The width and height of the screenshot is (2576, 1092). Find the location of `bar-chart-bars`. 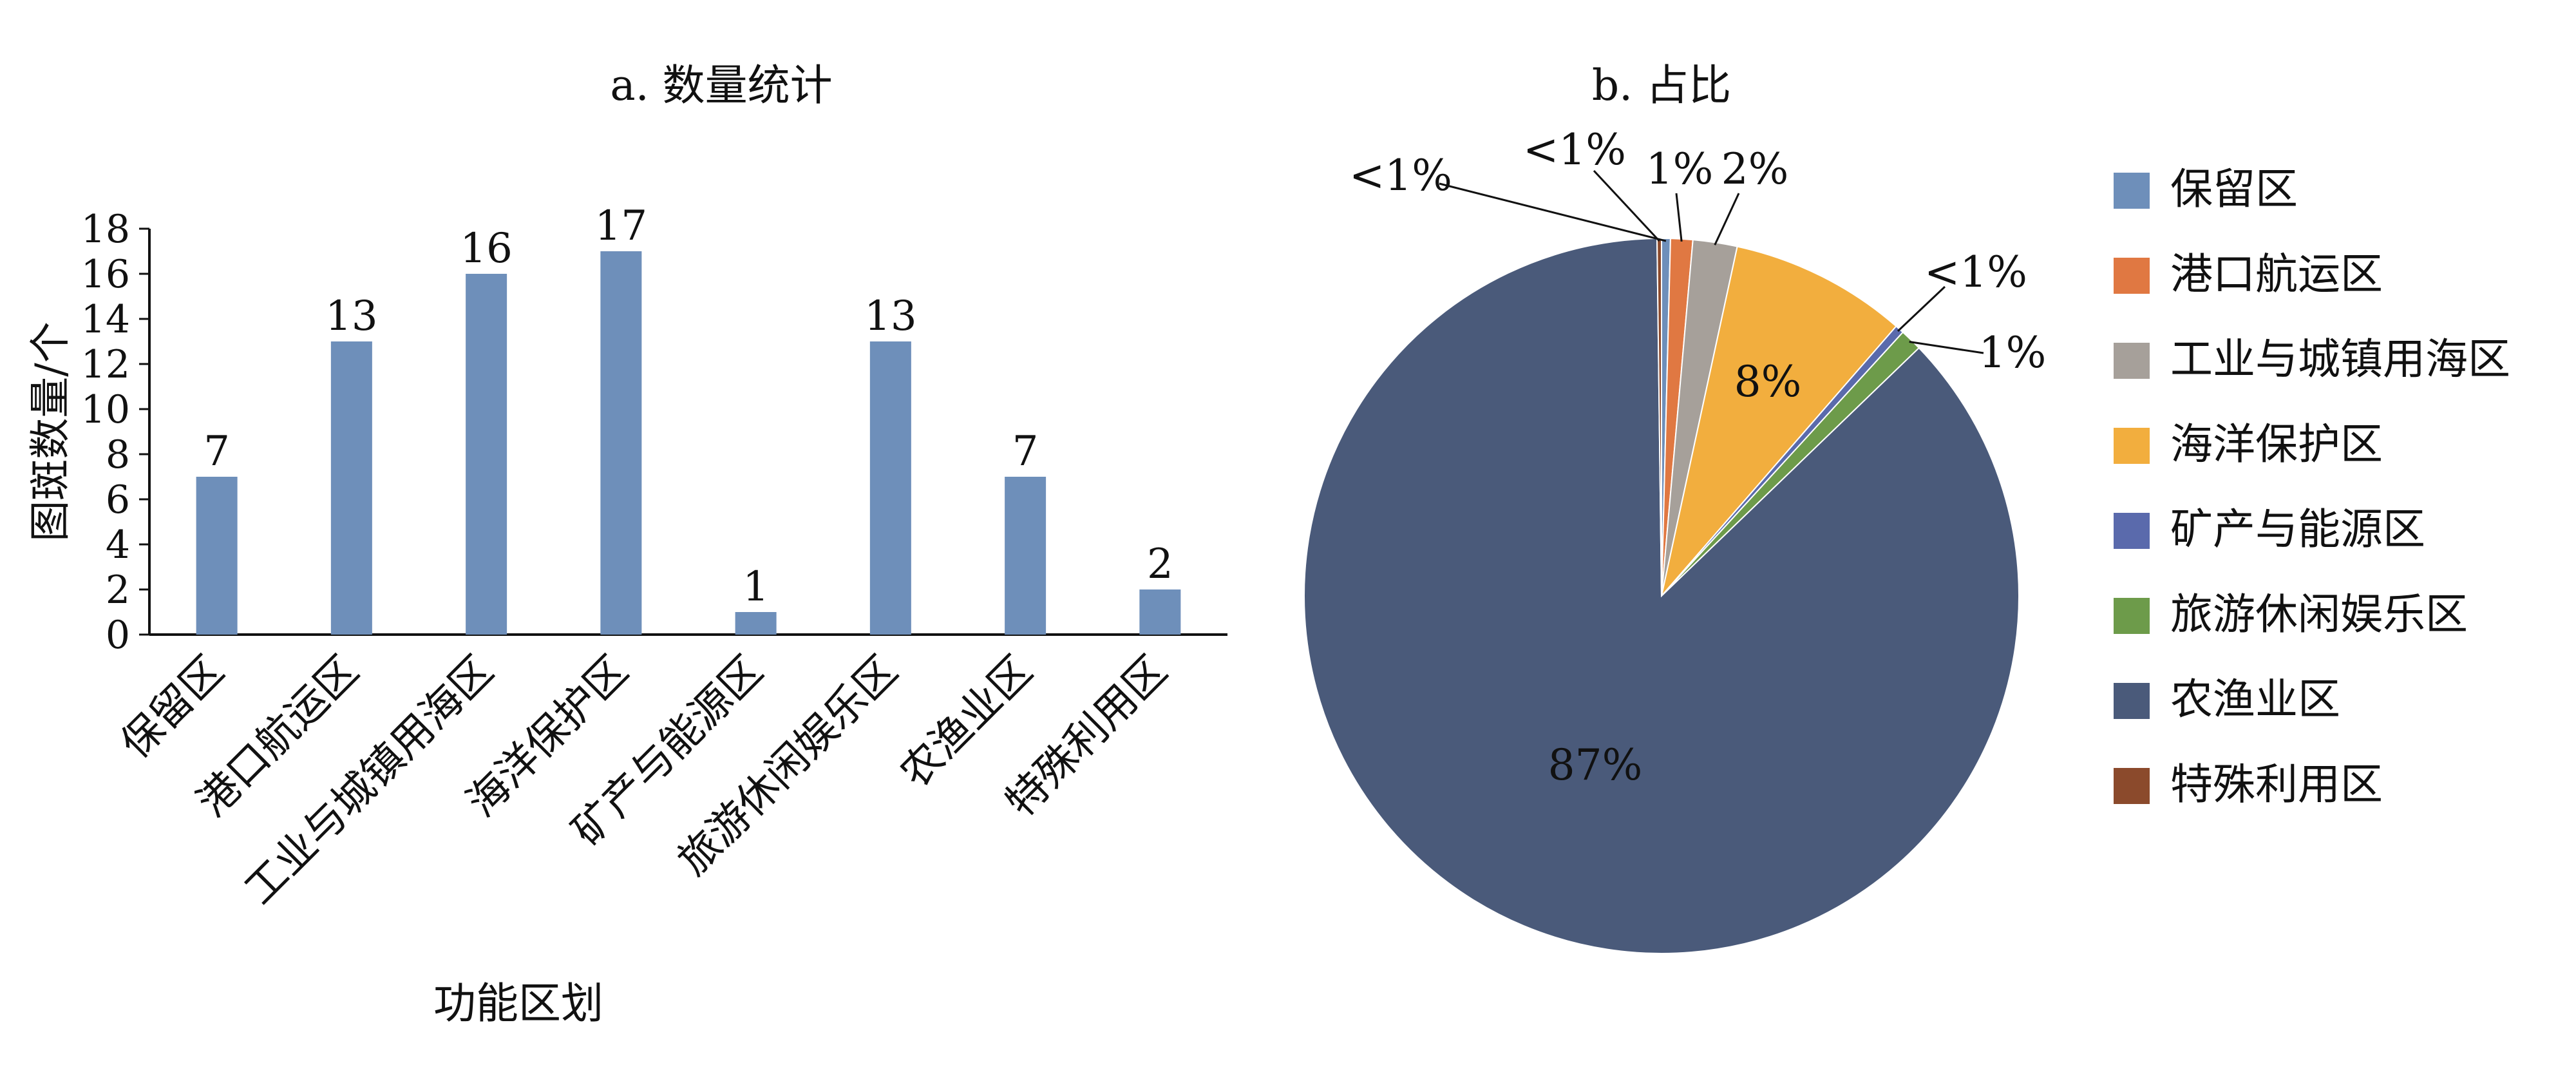

bar-chart-bars is located at coordinates (688, 443).